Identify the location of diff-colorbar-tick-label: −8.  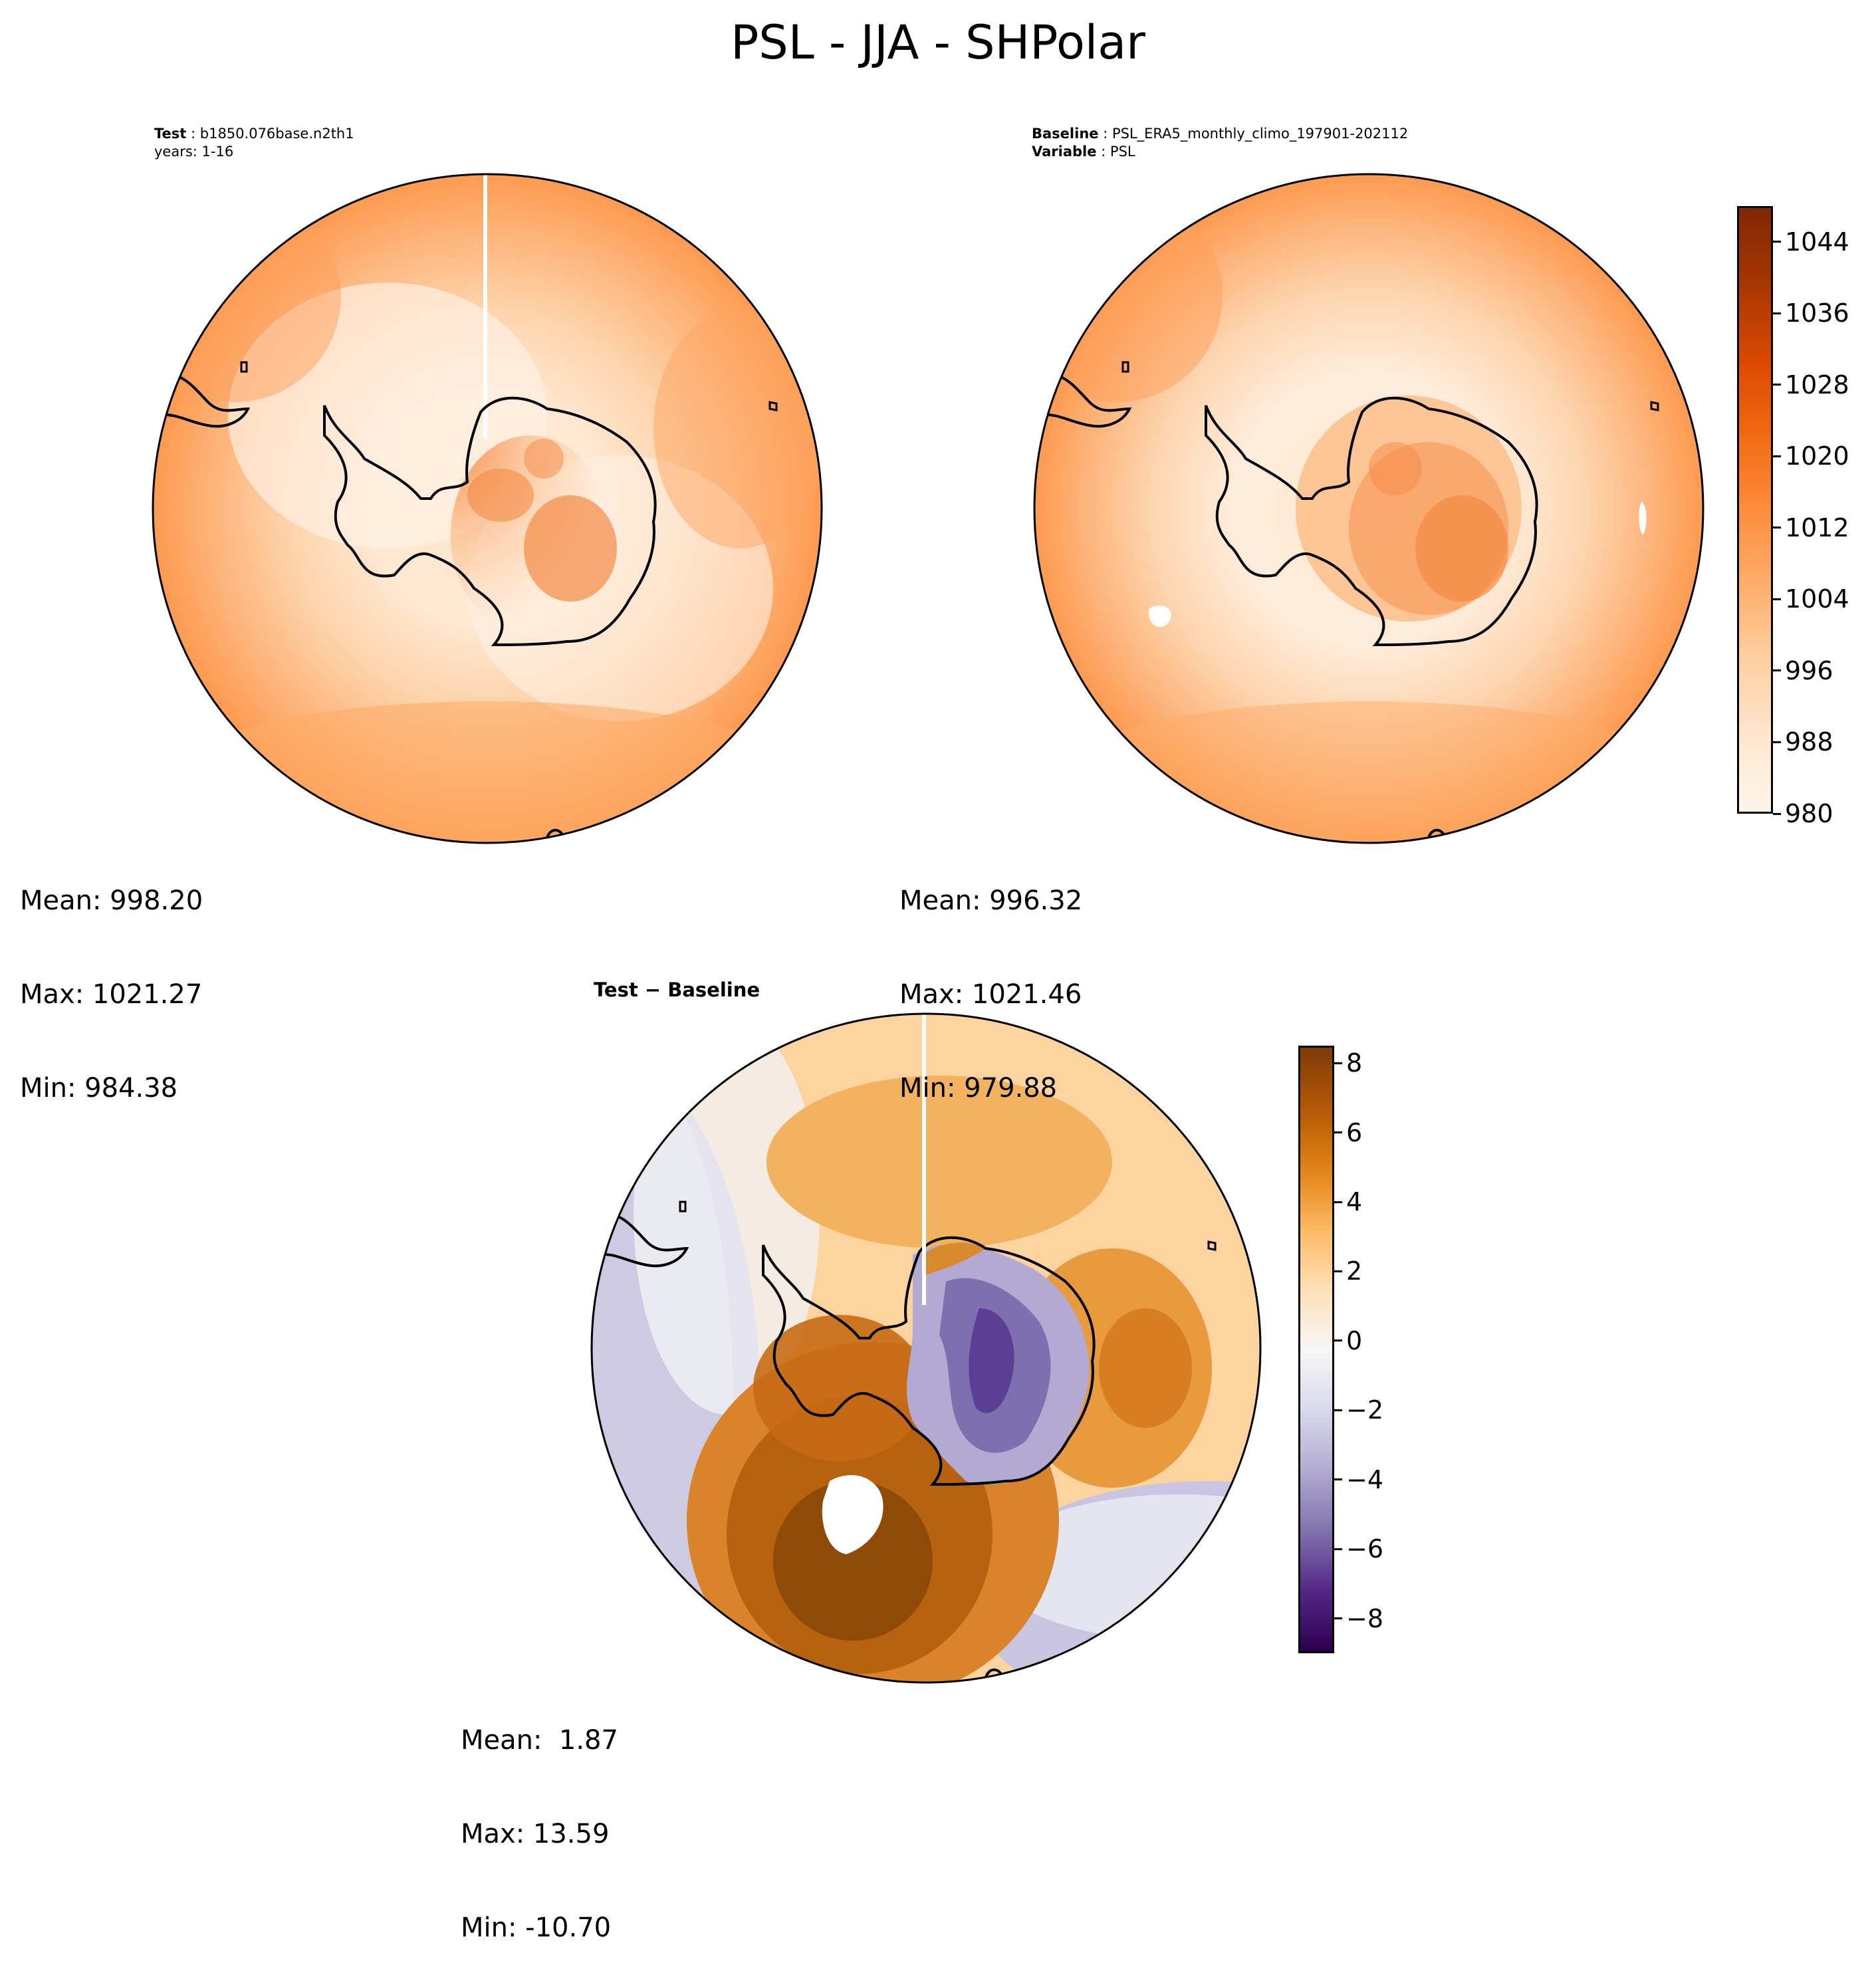
(1365, 1618).